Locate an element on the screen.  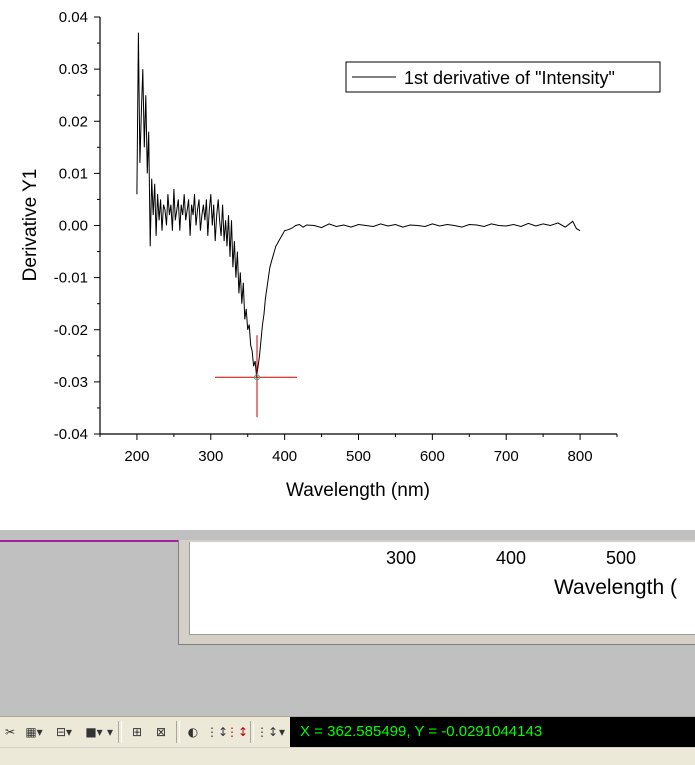
reader-icon: ⊞ is located at coordinates (137, 732).